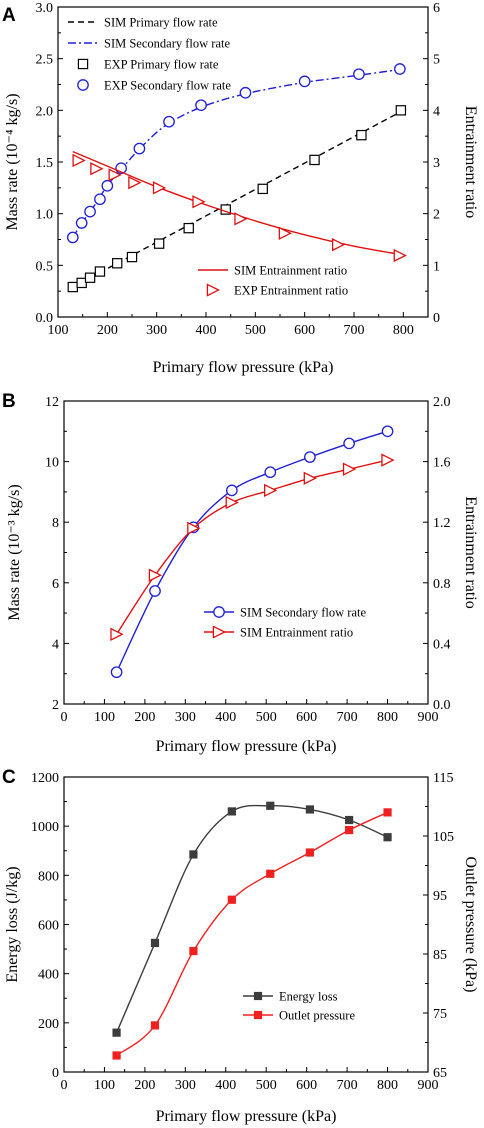 This screenshot has width=484, height=1128. What do you see at coordinates (290, 271) in the screenshot?
I see `legend-label: SIM Entrainment ratio` at bounding box center [290, 271].